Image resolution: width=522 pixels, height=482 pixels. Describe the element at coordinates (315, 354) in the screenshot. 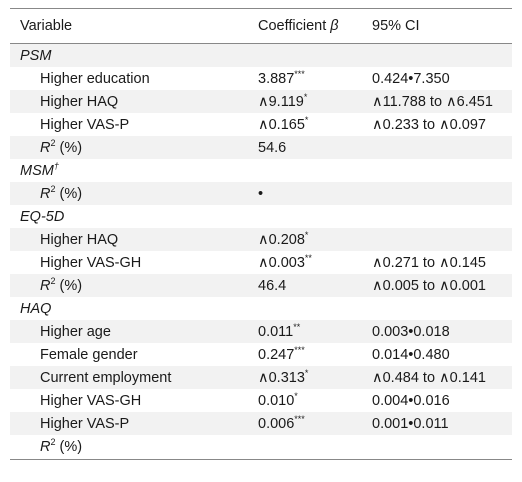

I see `cell-coefficient: 0.247***` at that location.